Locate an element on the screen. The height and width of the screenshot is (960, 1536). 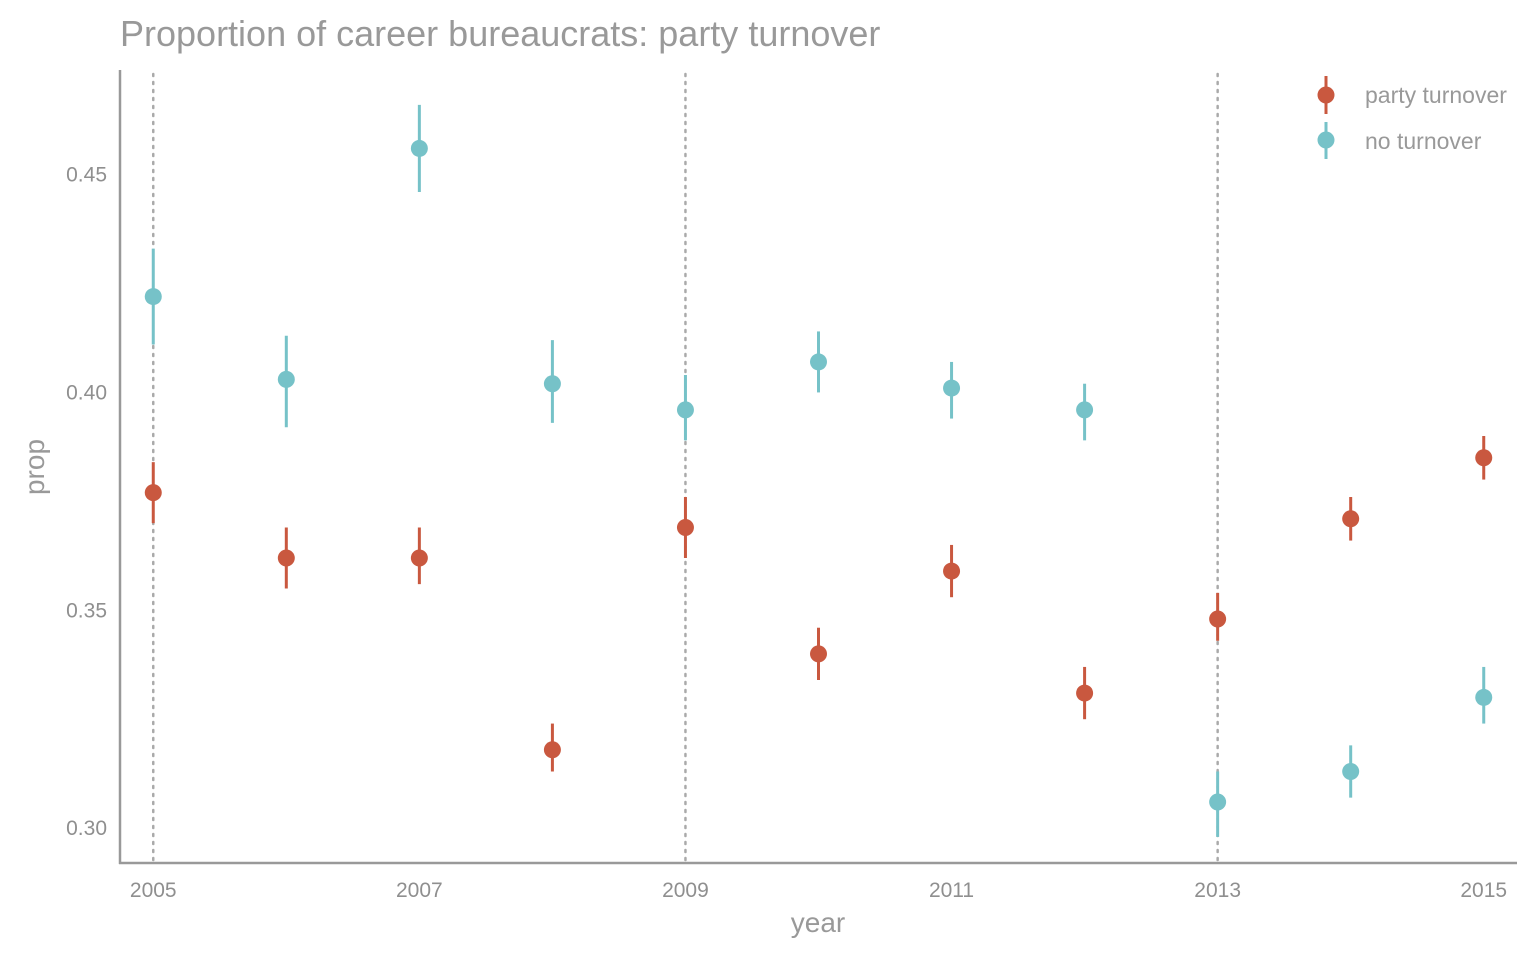
x-tick-label: 2013 is located at coordinates (1217, 890).